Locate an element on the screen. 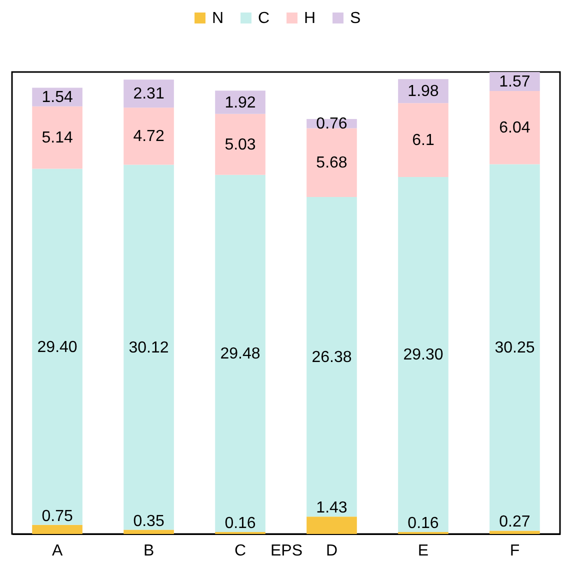 This screenshot has width=563, height=572. x-tick-label: C is located at coordinates (240, 551).